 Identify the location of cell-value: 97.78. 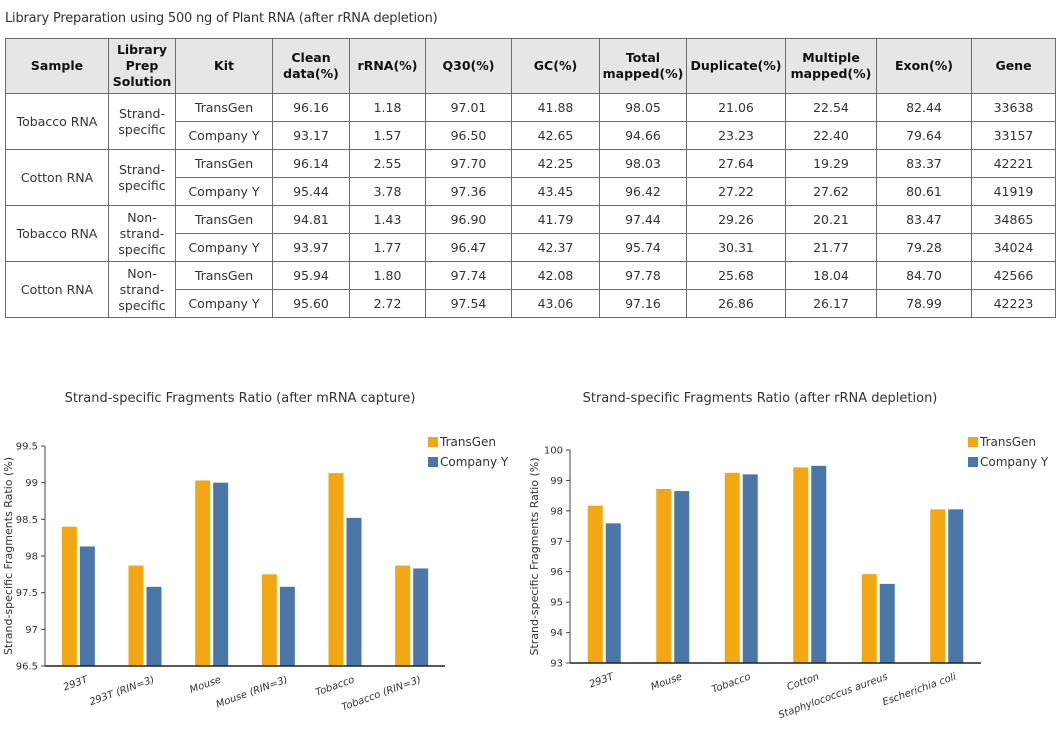
(643, 275).